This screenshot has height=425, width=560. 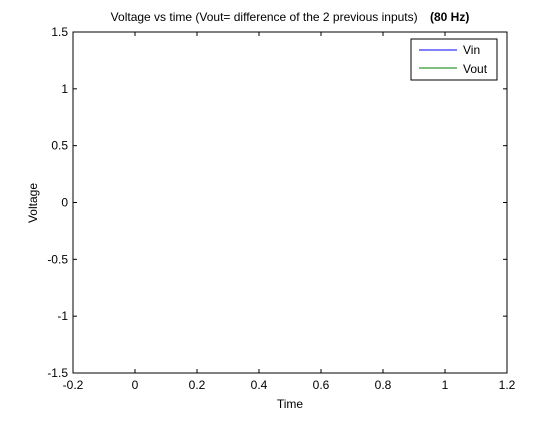 I want to click on chart-title-suffix: (80 Hz), so click(x=449, y=17).